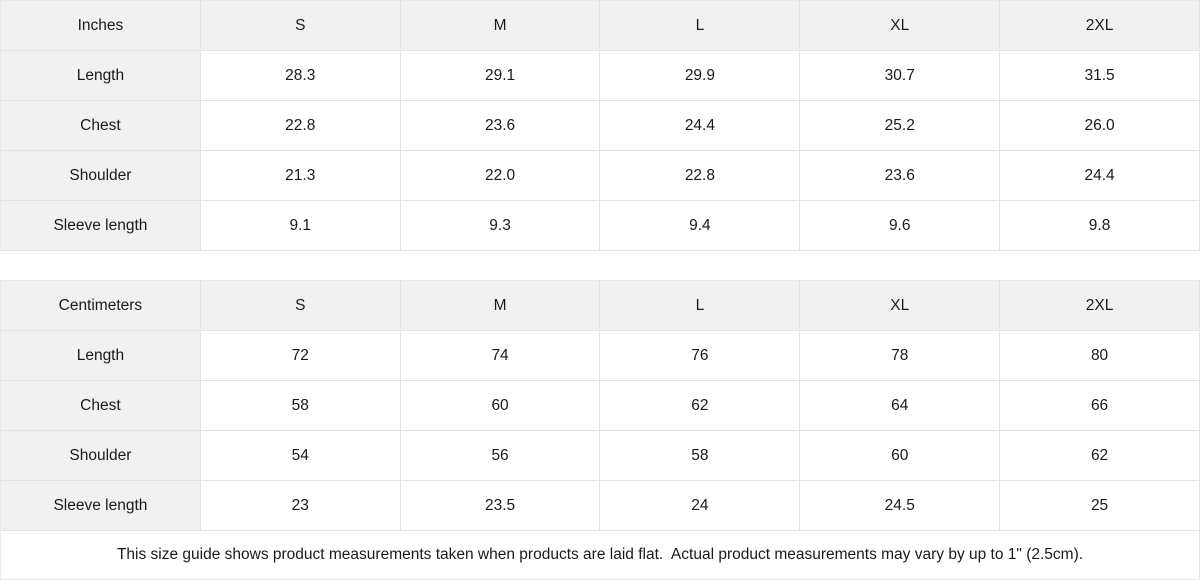 The height and width of the screenshot is (580, 1200). Describe the element at coordinates (700, 75) in the screenshot. I see `cell-length-l: 29.9` at that location.